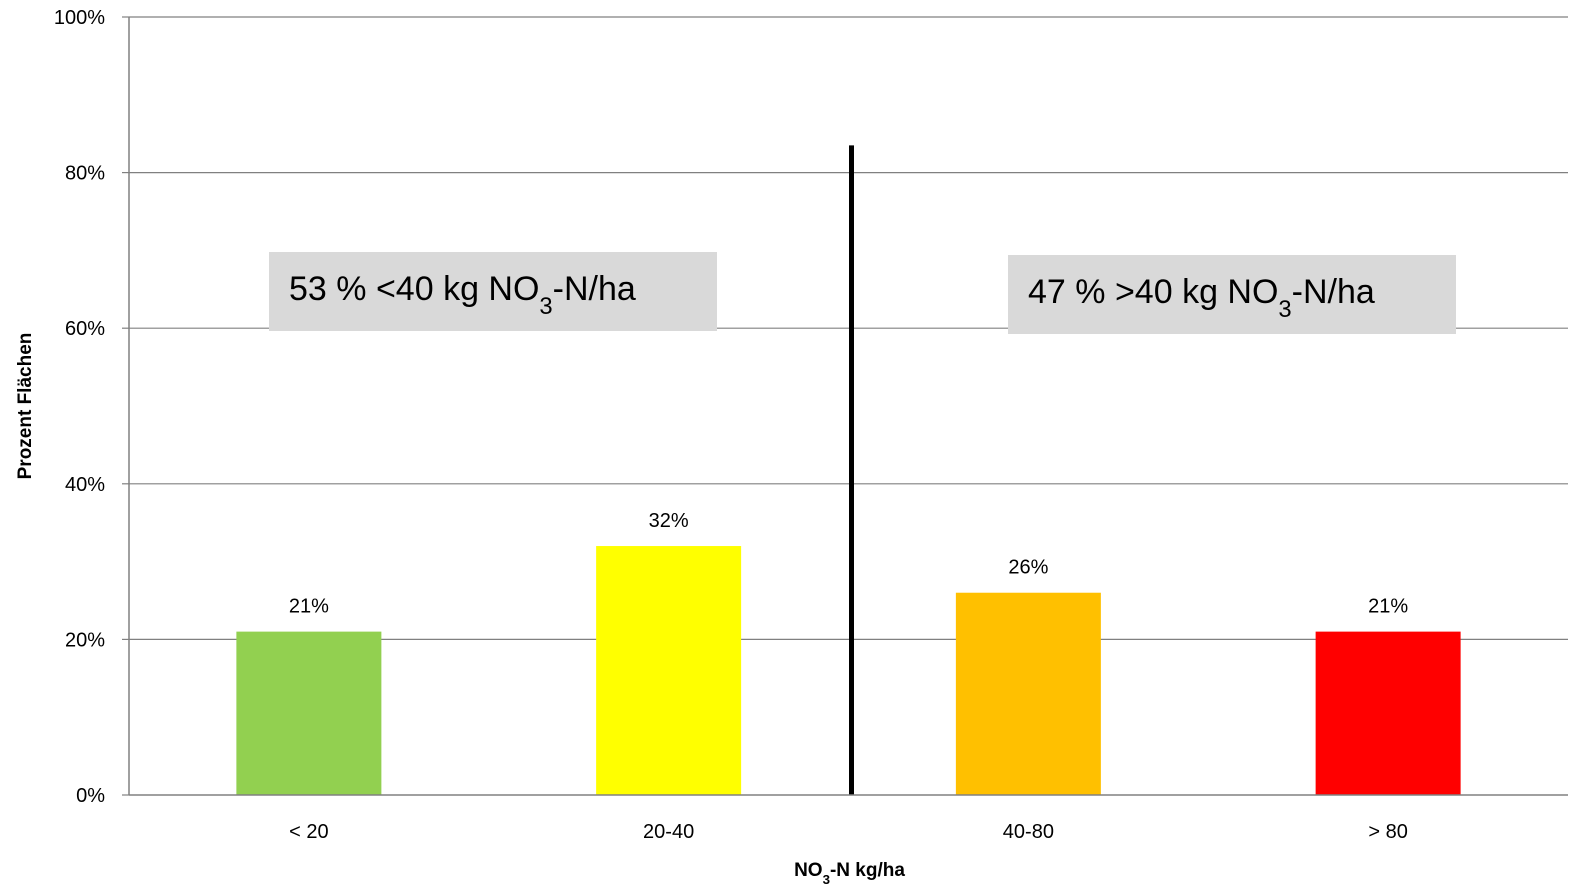 The width and height of the screenshot is (1586, 896). Describe the element at coordinates (668, 832) in the screenshot. I see `x-tick-label: 20-40` at that location.